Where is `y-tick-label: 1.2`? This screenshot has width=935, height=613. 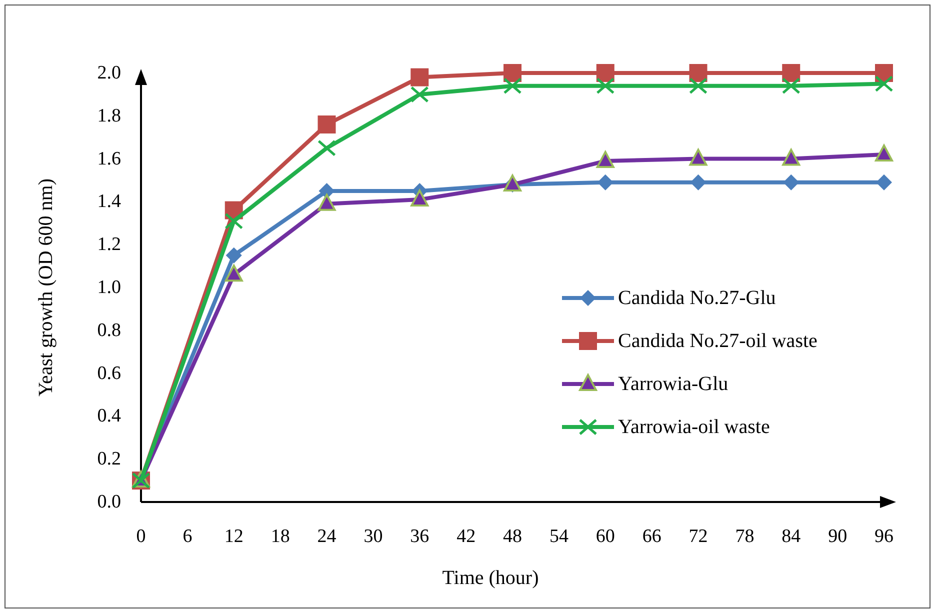
y-tick-label: 1.2 is located at coordinates (109, 245).